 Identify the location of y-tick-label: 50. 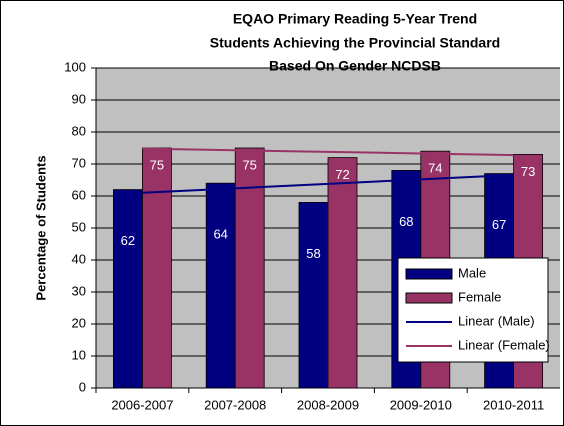
(79, 226).